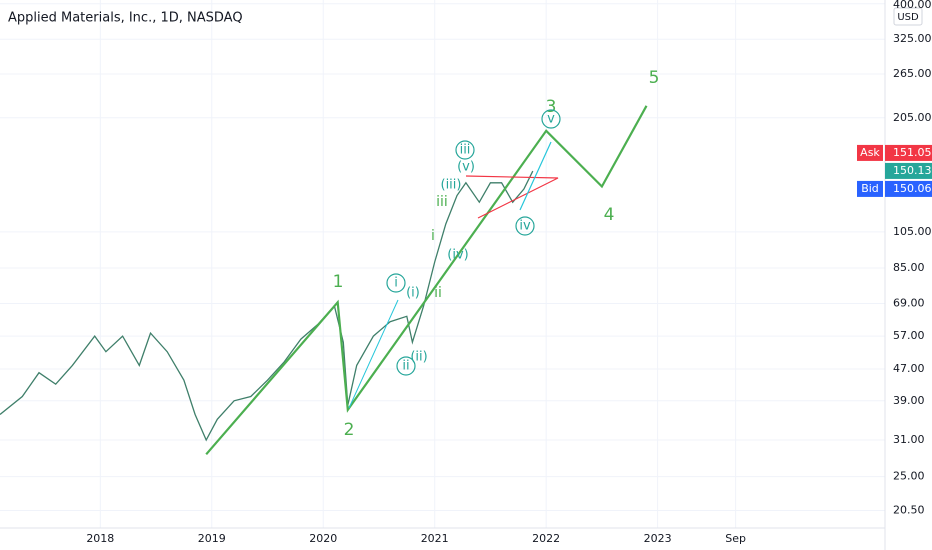 The height and width of the screenshot is (550, 932). I want to click on price-tag-value: 150.06, so click(912, 188).